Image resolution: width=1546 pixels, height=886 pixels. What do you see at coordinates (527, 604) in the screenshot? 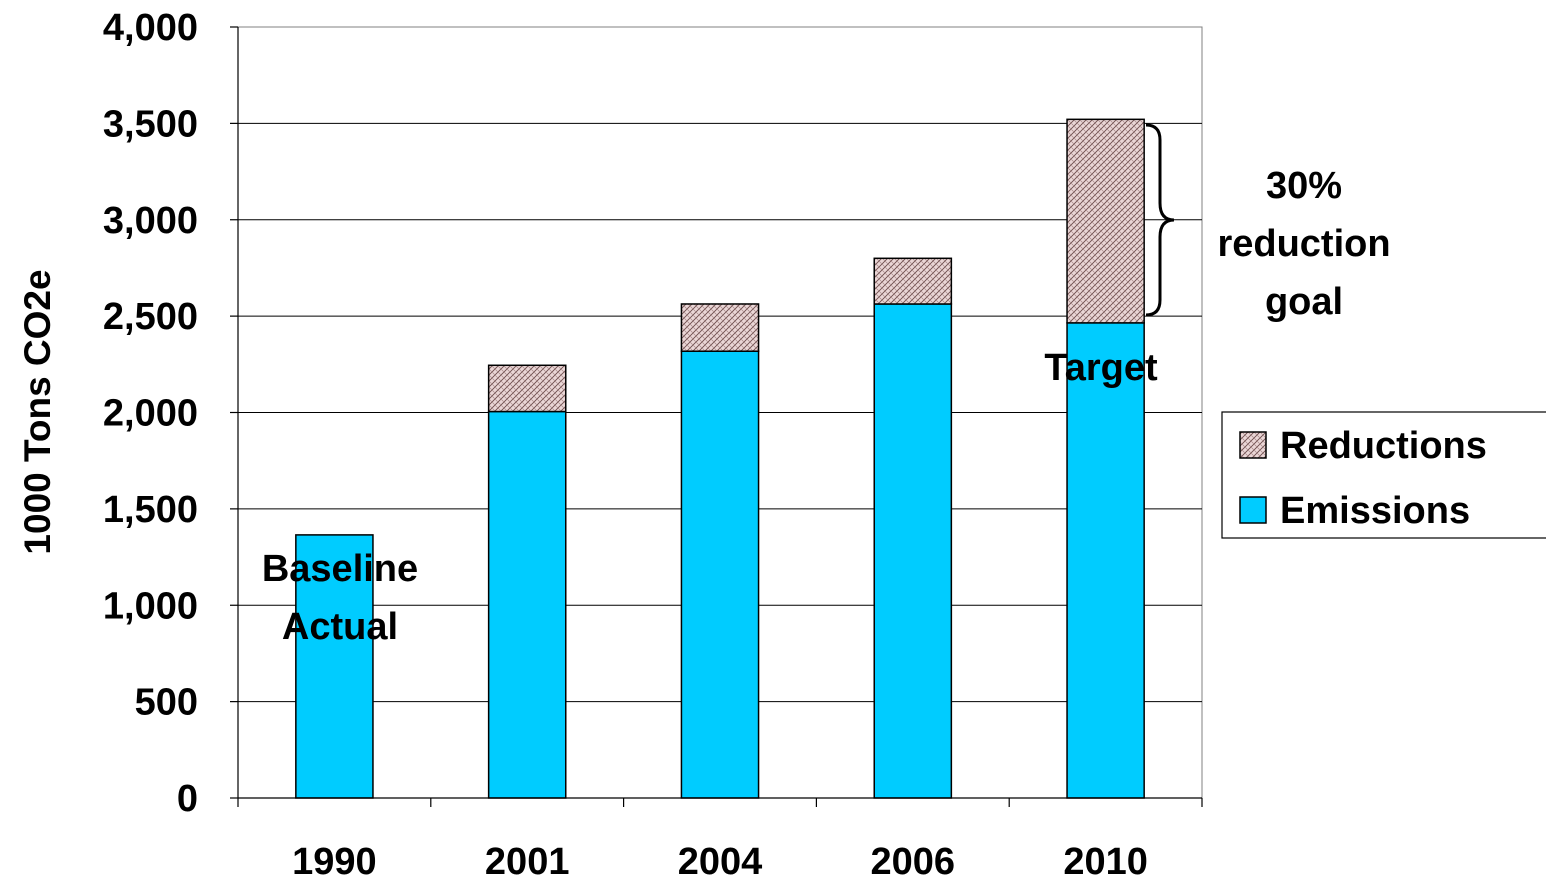
I see `bar-emissions-2001` at bounding box center [527, 604].